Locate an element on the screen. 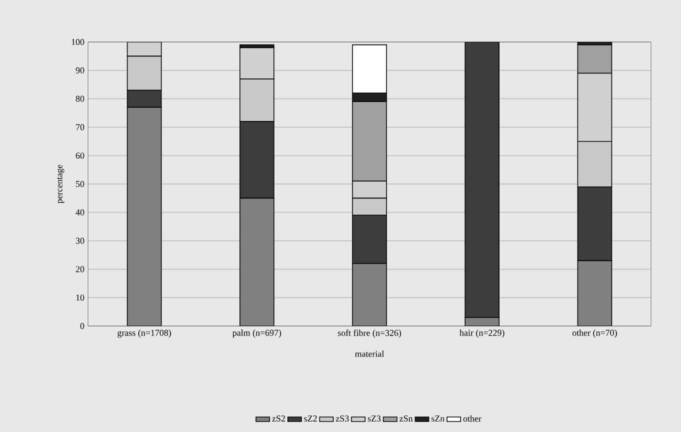  legend-label: sZn is located at coordinates (438, 419).